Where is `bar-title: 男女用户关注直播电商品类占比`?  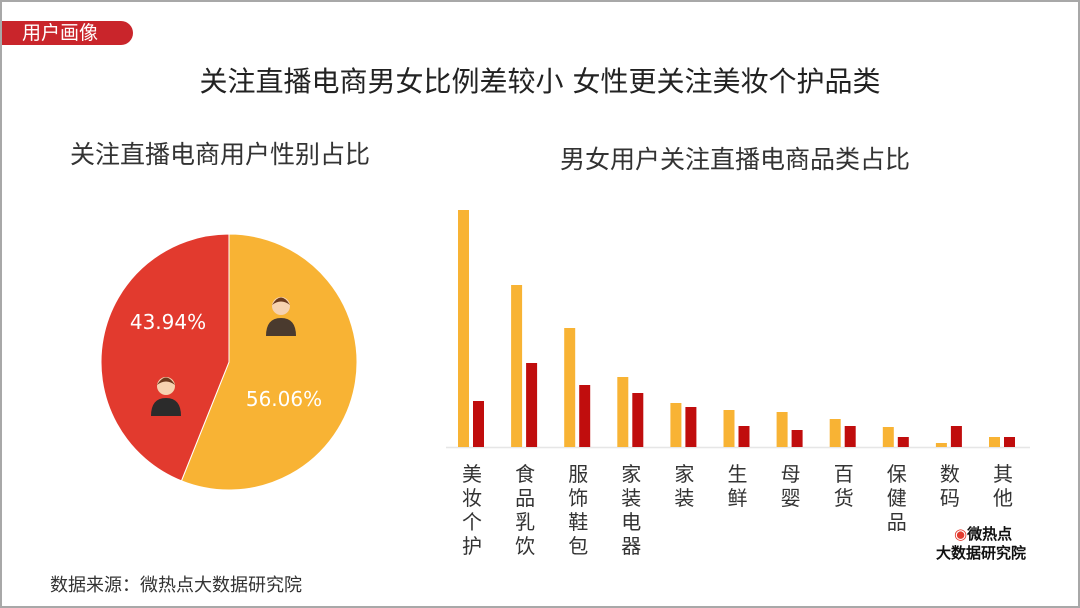 bar-title: 男女用户关注直播电商品类占比 is located at coordinates (735, 159).